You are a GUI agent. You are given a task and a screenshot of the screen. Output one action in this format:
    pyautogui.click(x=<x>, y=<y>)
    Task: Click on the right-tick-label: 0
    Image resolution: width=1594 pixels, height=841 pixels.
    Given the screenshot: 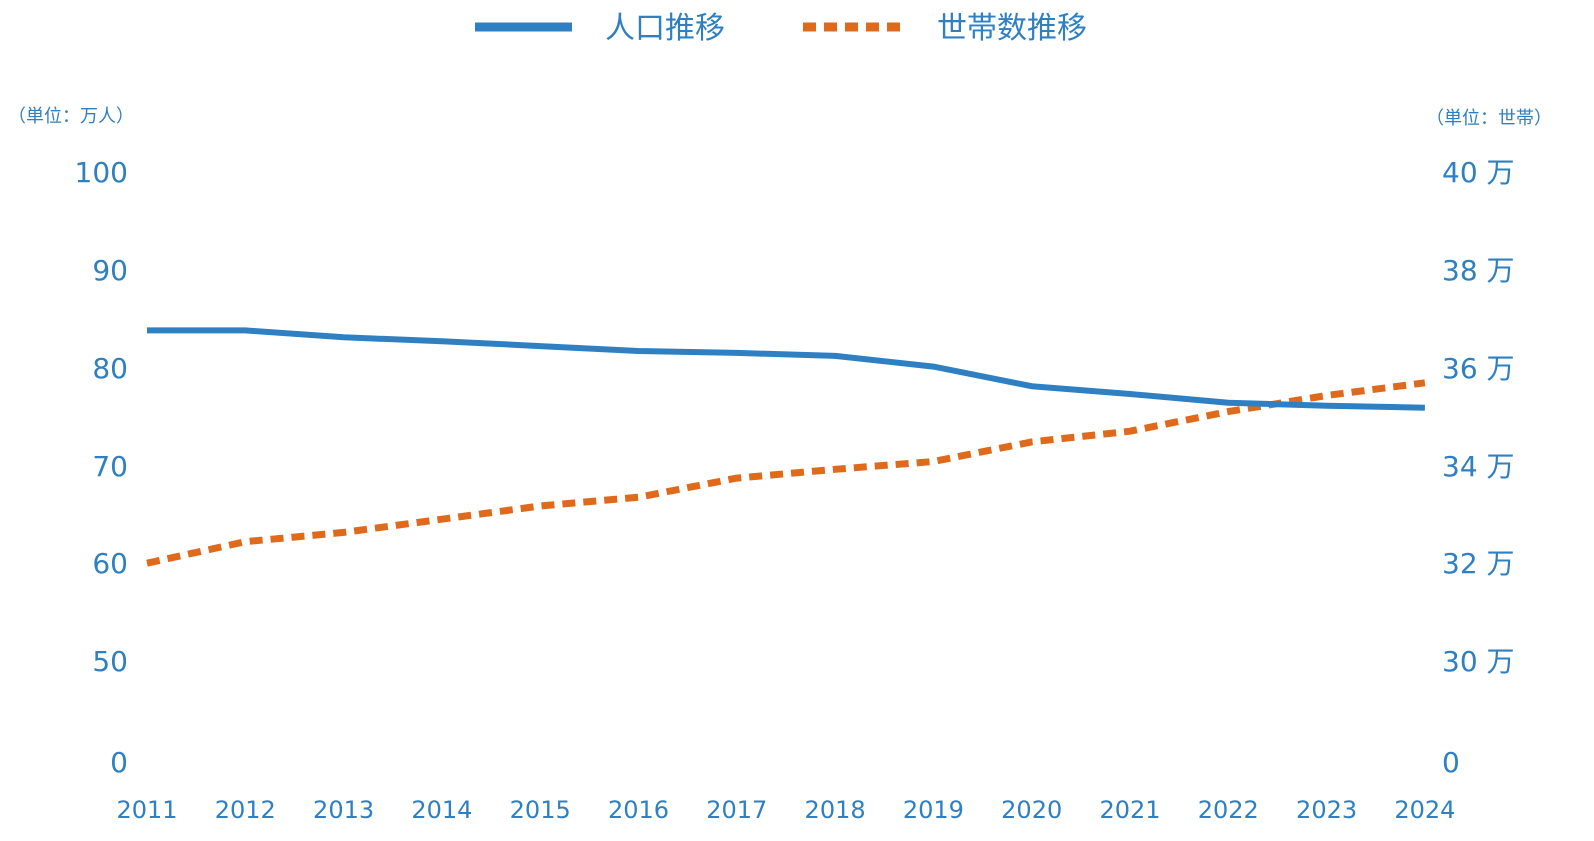 What is the action you would take?
    pyautogui.click(x=1451, y=762)
    